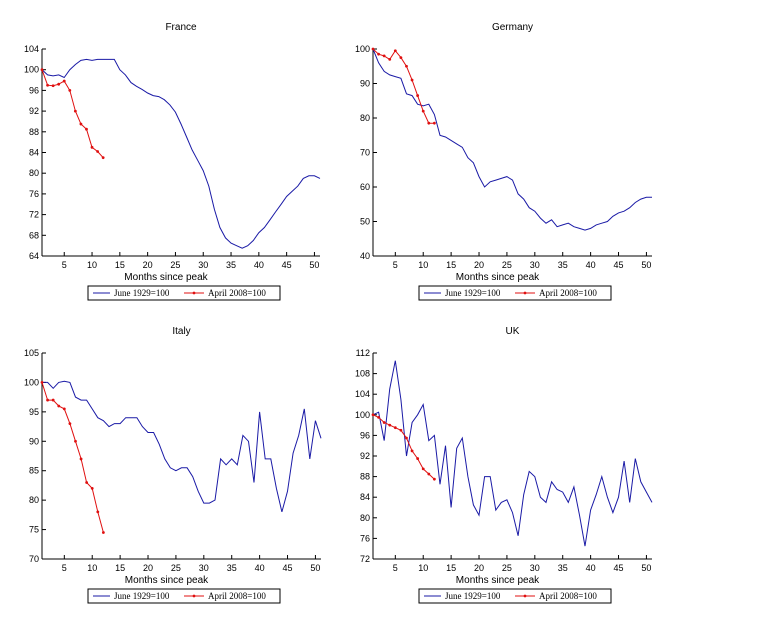 This screenshot has width=778, height=633. I want to click on legend-marker-april2008, so click(525, 293).